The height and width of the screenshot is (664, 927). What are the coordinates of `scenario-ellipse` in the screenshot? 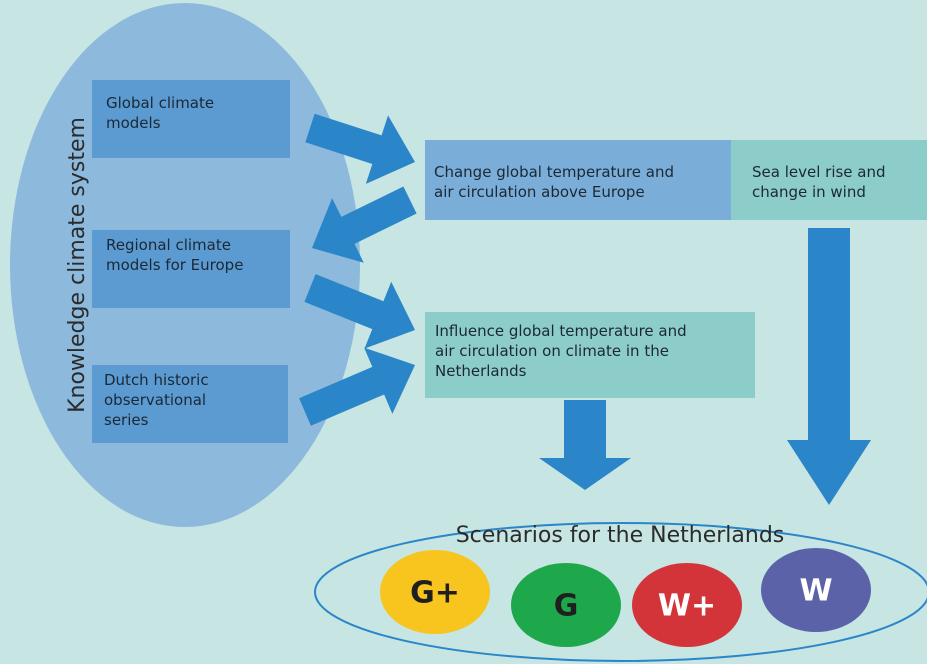 It's located at (620, 592).